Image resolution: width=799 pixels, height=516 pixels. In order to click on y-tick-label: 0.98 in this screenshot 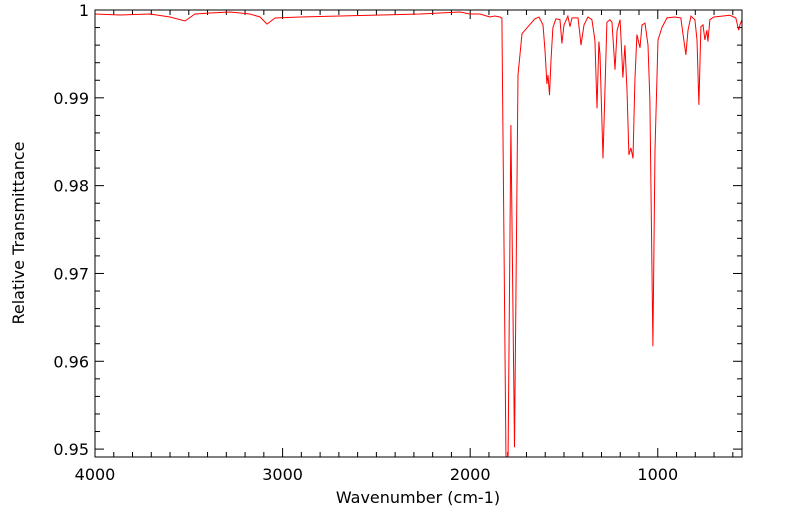, I will do `click(71, 186)`.